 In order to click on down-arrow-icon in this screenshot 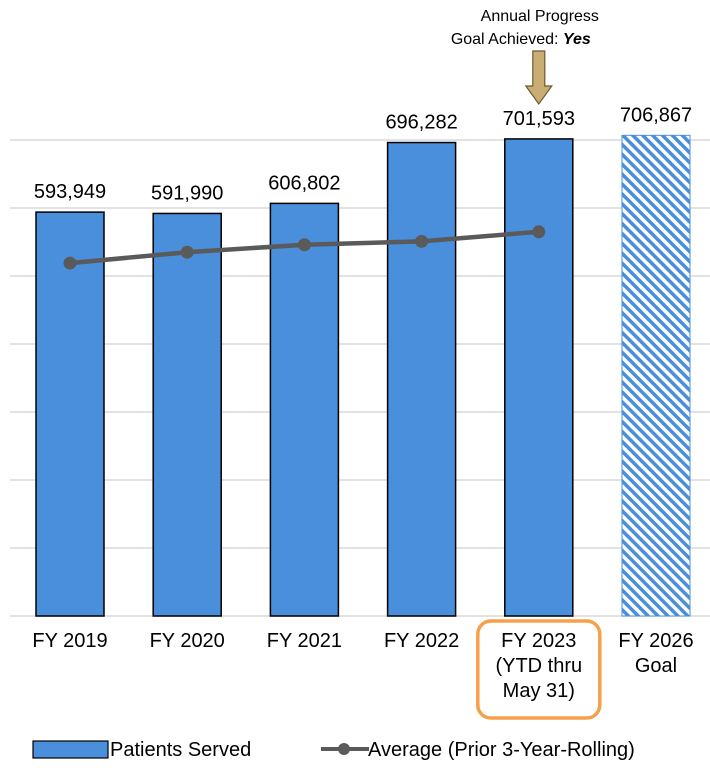, I will do `click(538, 78)`.